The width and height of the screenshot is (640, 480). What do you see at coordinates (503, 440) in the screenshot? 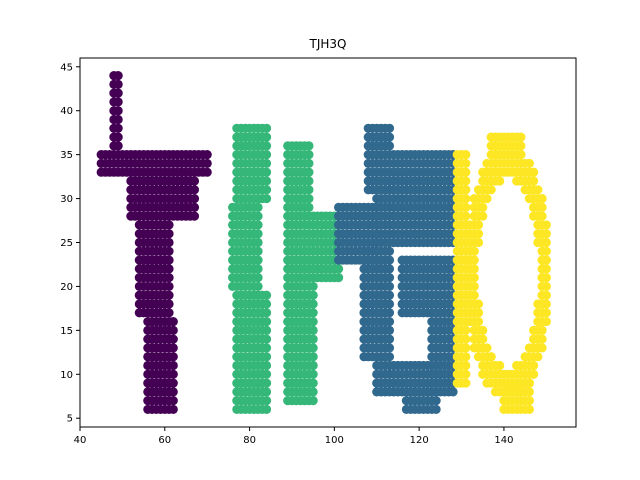
I see `x-tick-label: 140` at bounding box center [503, 440].